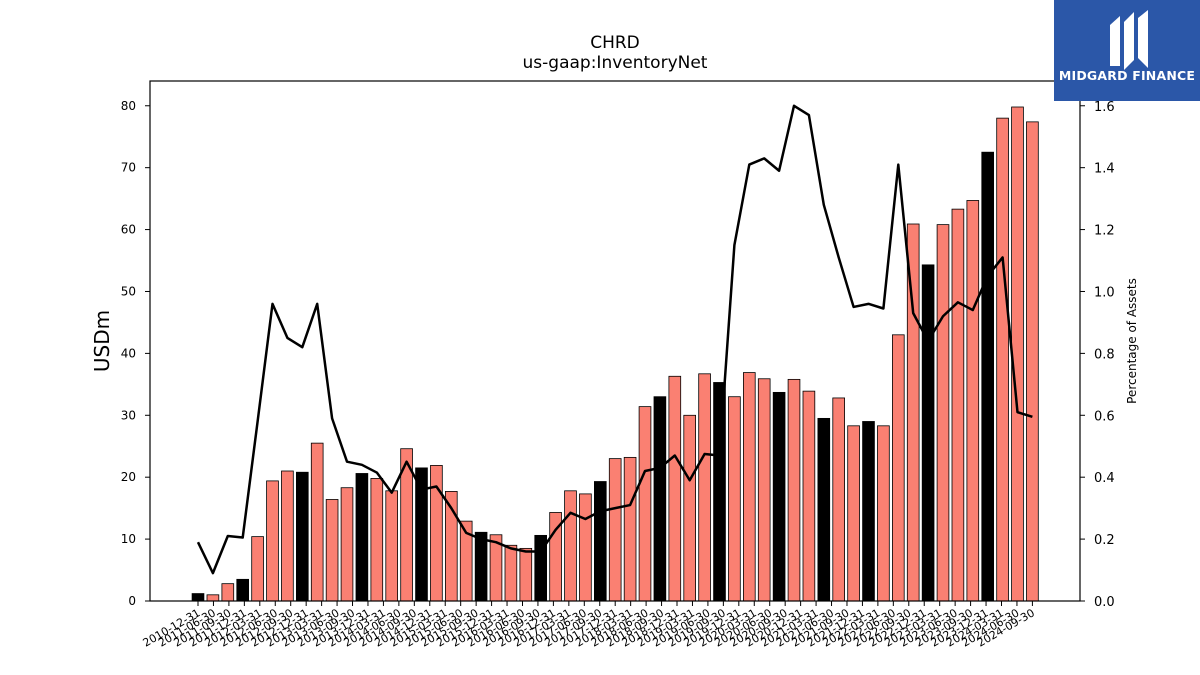 The image size is (1200, 675). What do you see at coordinates (132, 601) in the screenshot?
I see `left-tick-label: 0` at bounding box center [132, 601].